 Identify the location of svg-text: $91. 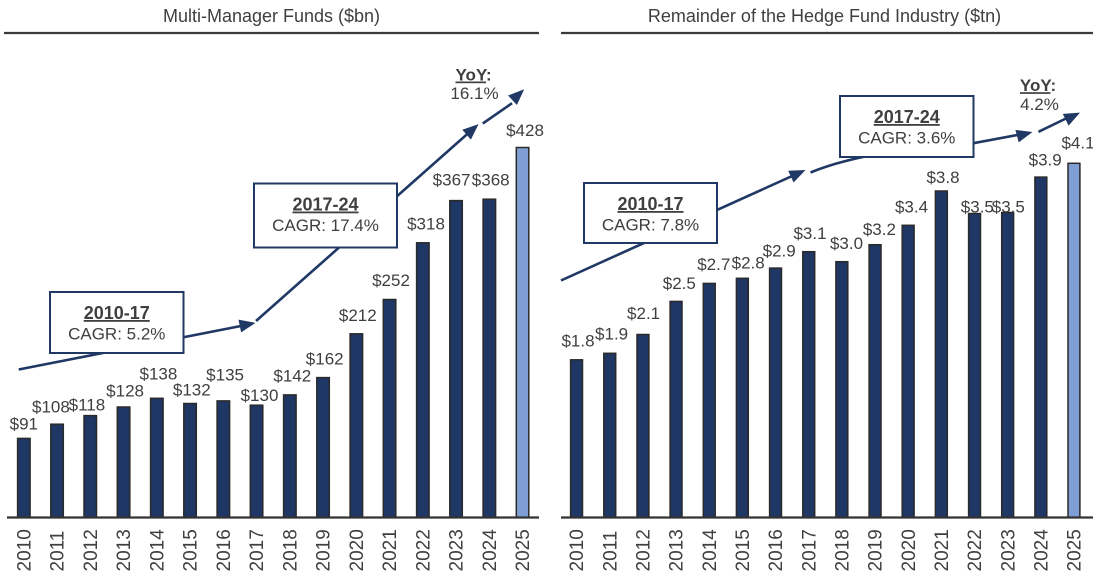
(24, 423).